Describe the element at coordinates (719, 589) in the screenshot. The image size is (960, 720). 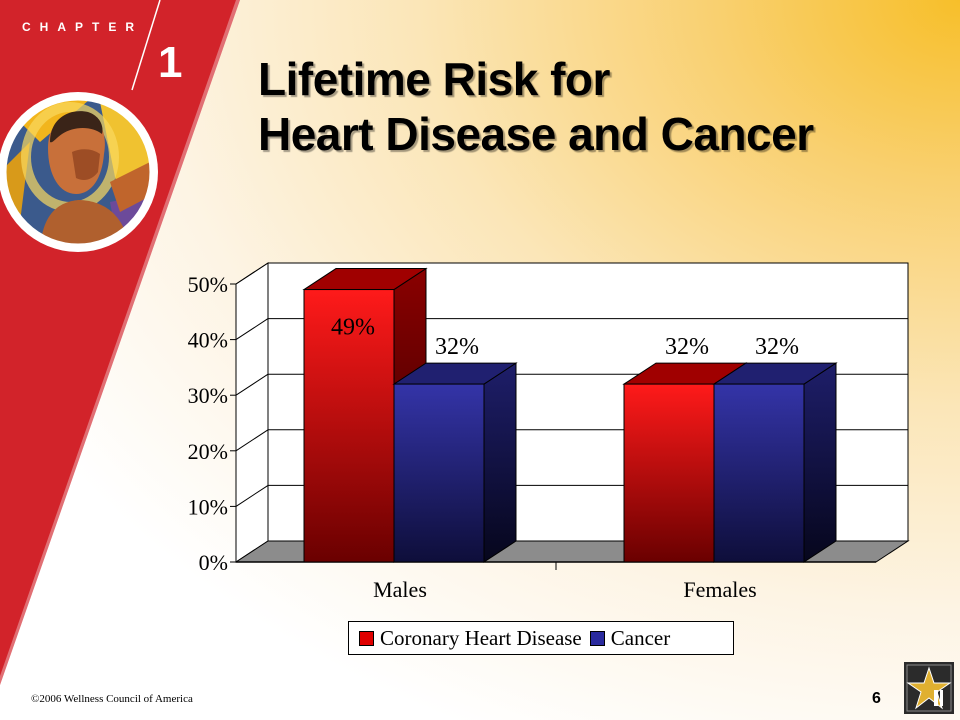
I see `x-category-label: Females` at that location.